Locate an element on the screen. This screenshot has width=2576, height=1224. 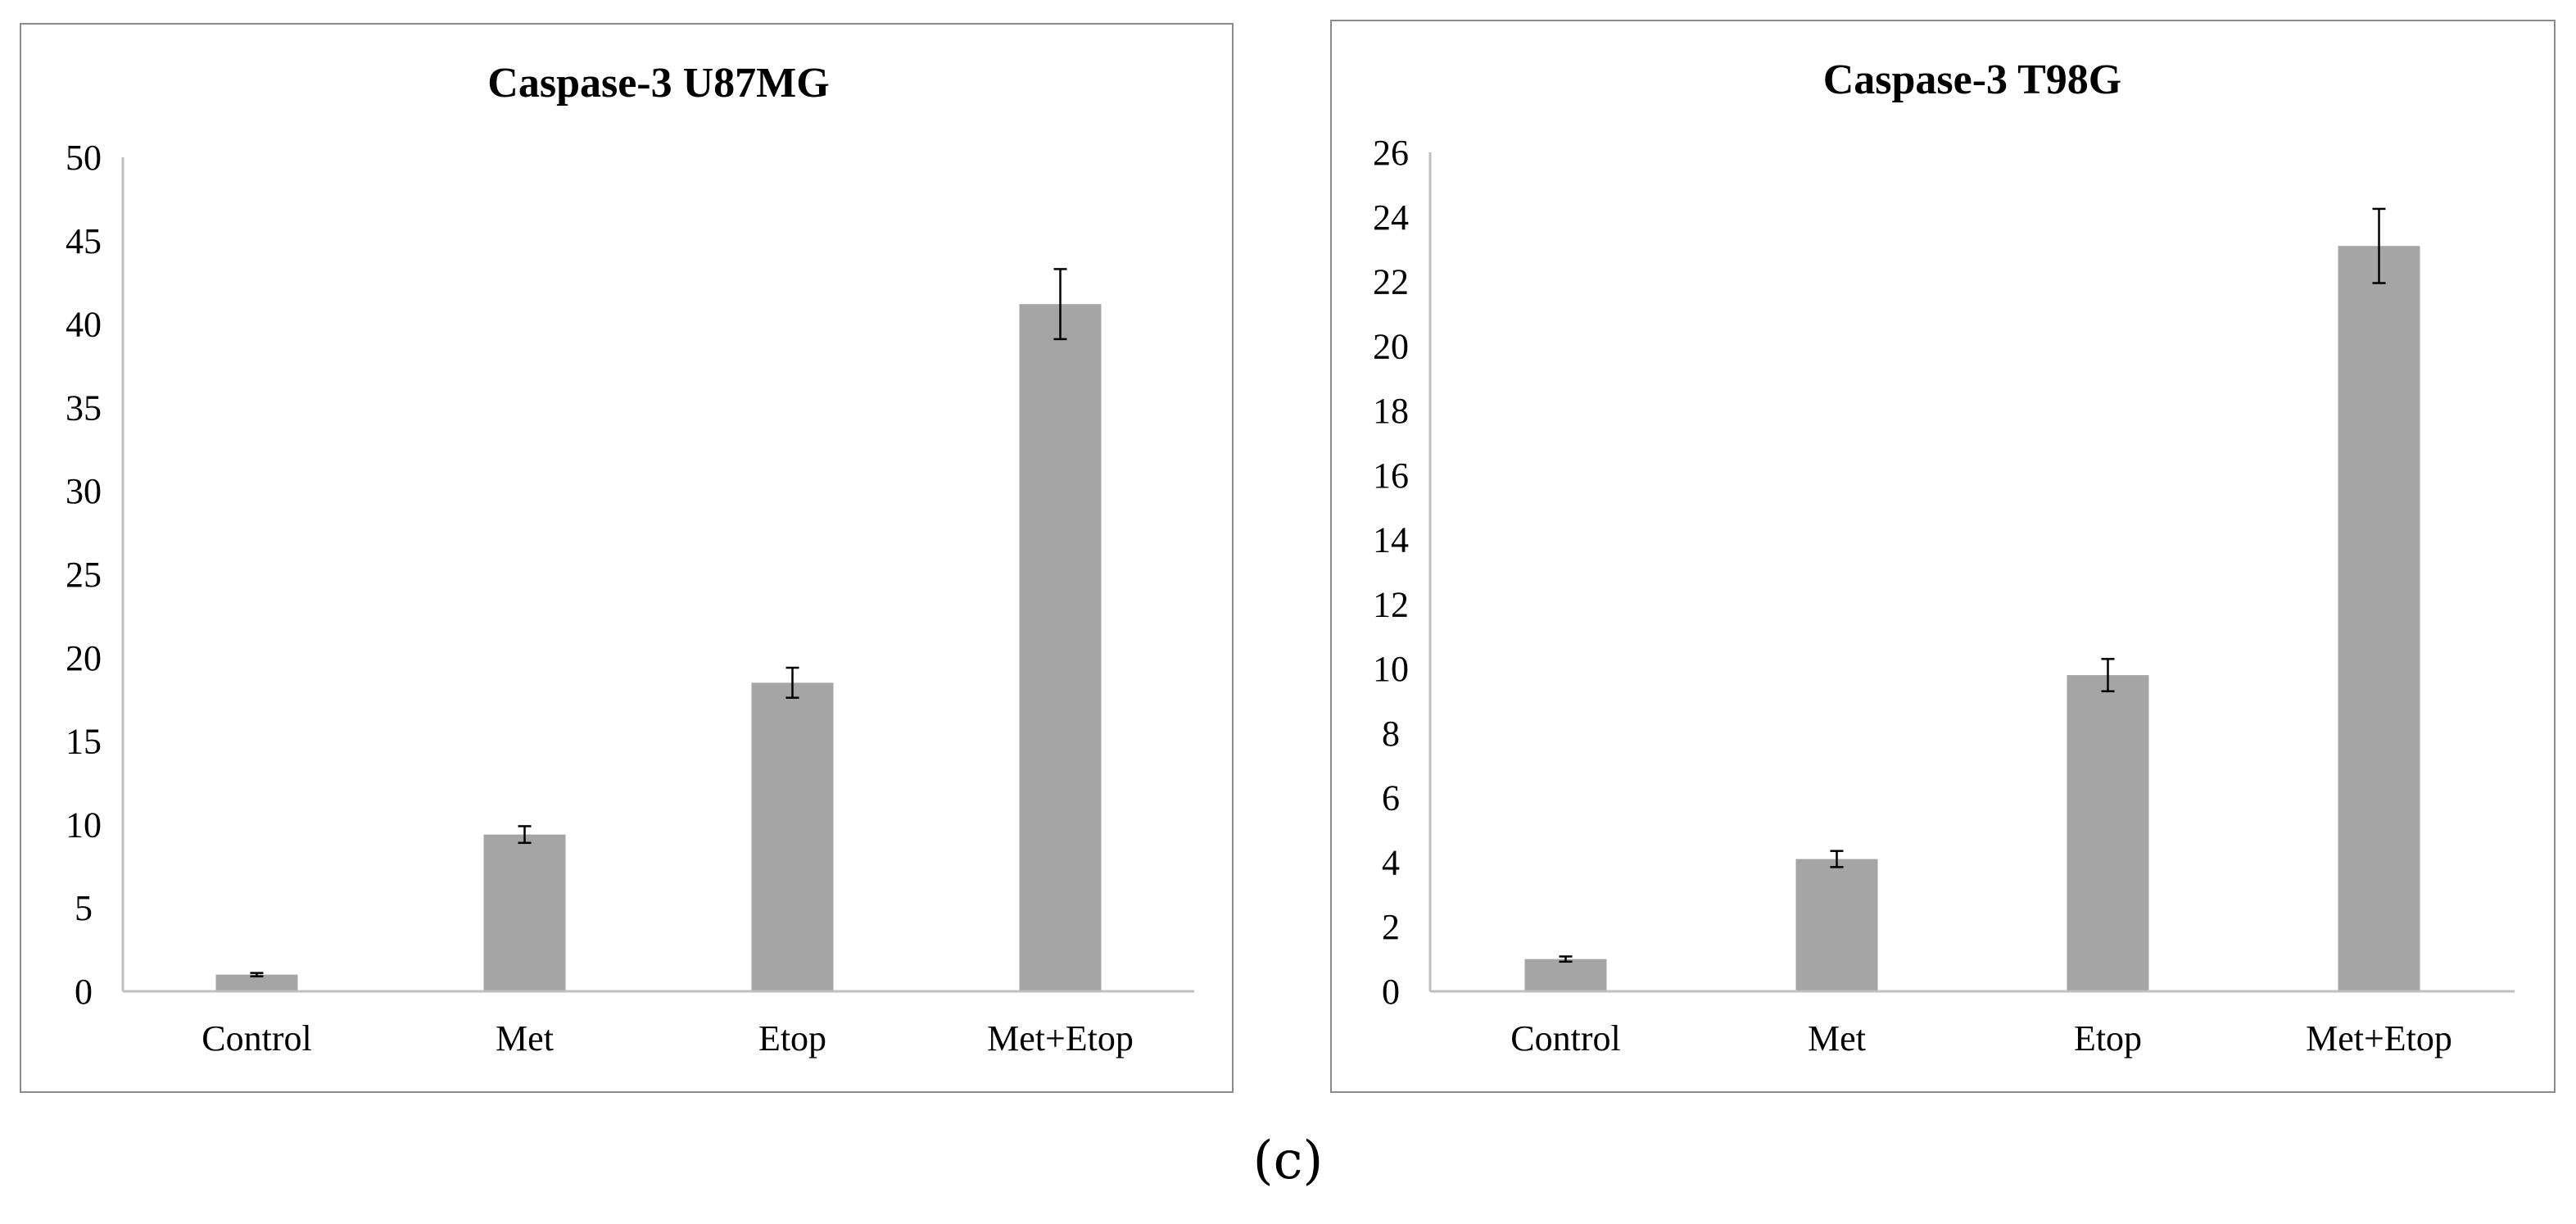
chart-title: Caspase-3 T98G is located at coordinates (1972, 80).